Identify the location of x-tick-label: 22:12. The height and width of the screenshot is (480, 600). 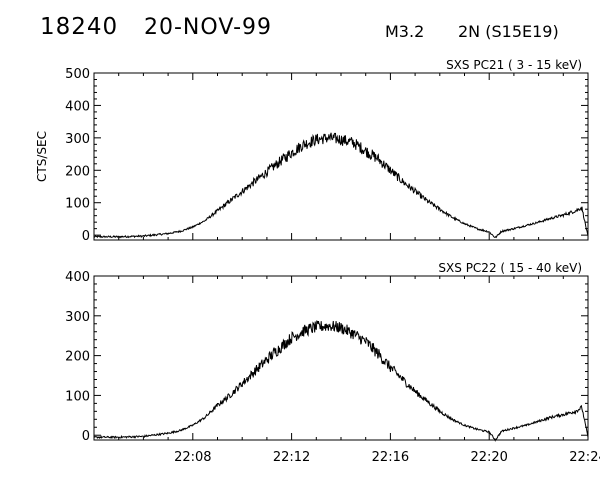
(291, 457).